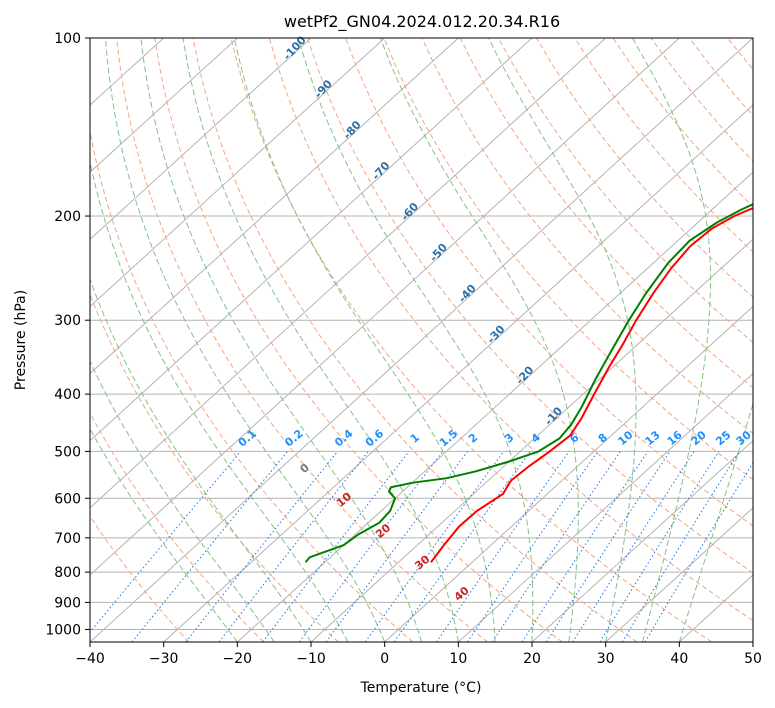 This screenshot has width=775, height=708. Describe the element at coordinates (675, 438) in the screenshot. I see `mixing-ratio-label: 16` at that location.